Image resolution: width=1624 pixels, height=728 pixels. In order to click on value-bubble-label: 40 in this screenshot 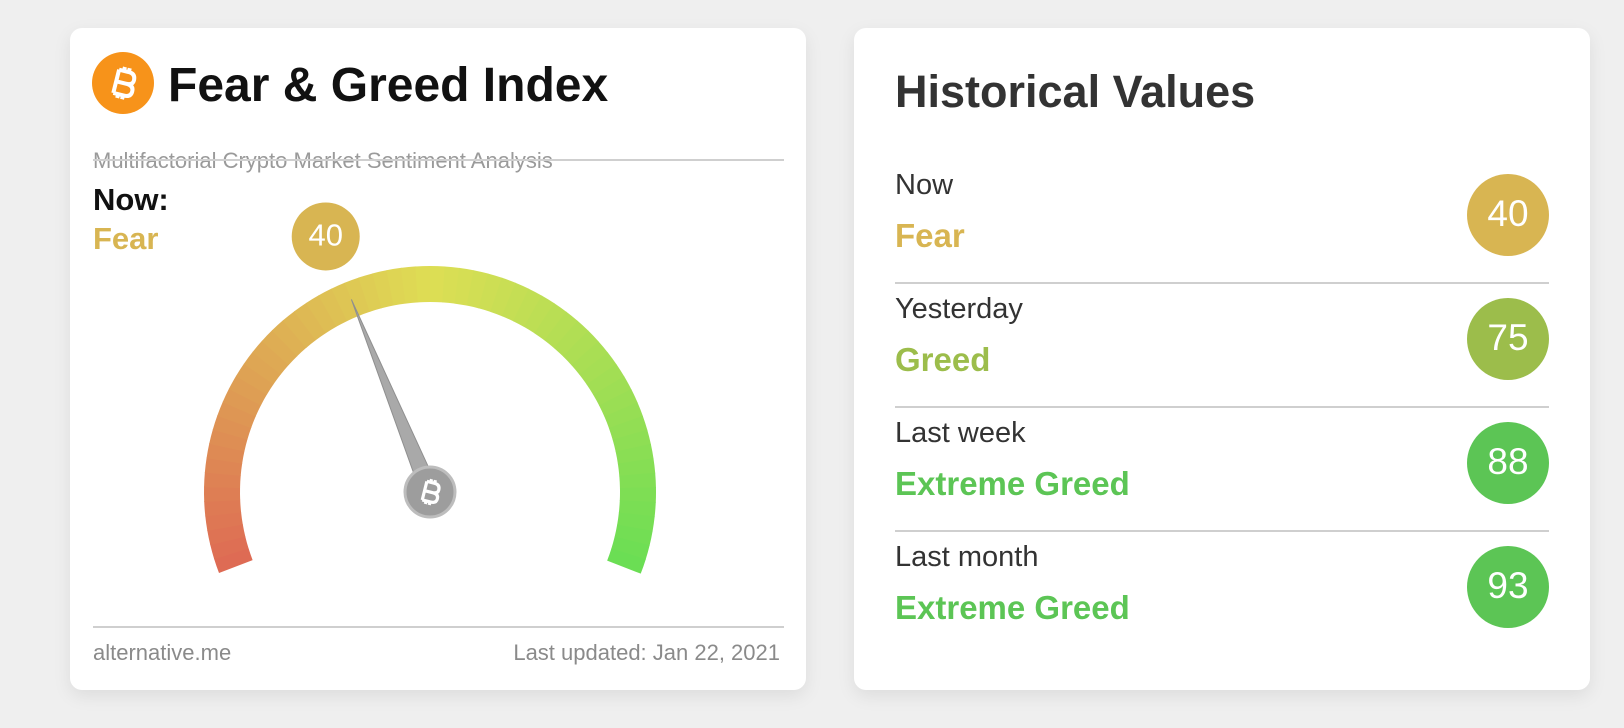, I will do `click(325, 235)`.